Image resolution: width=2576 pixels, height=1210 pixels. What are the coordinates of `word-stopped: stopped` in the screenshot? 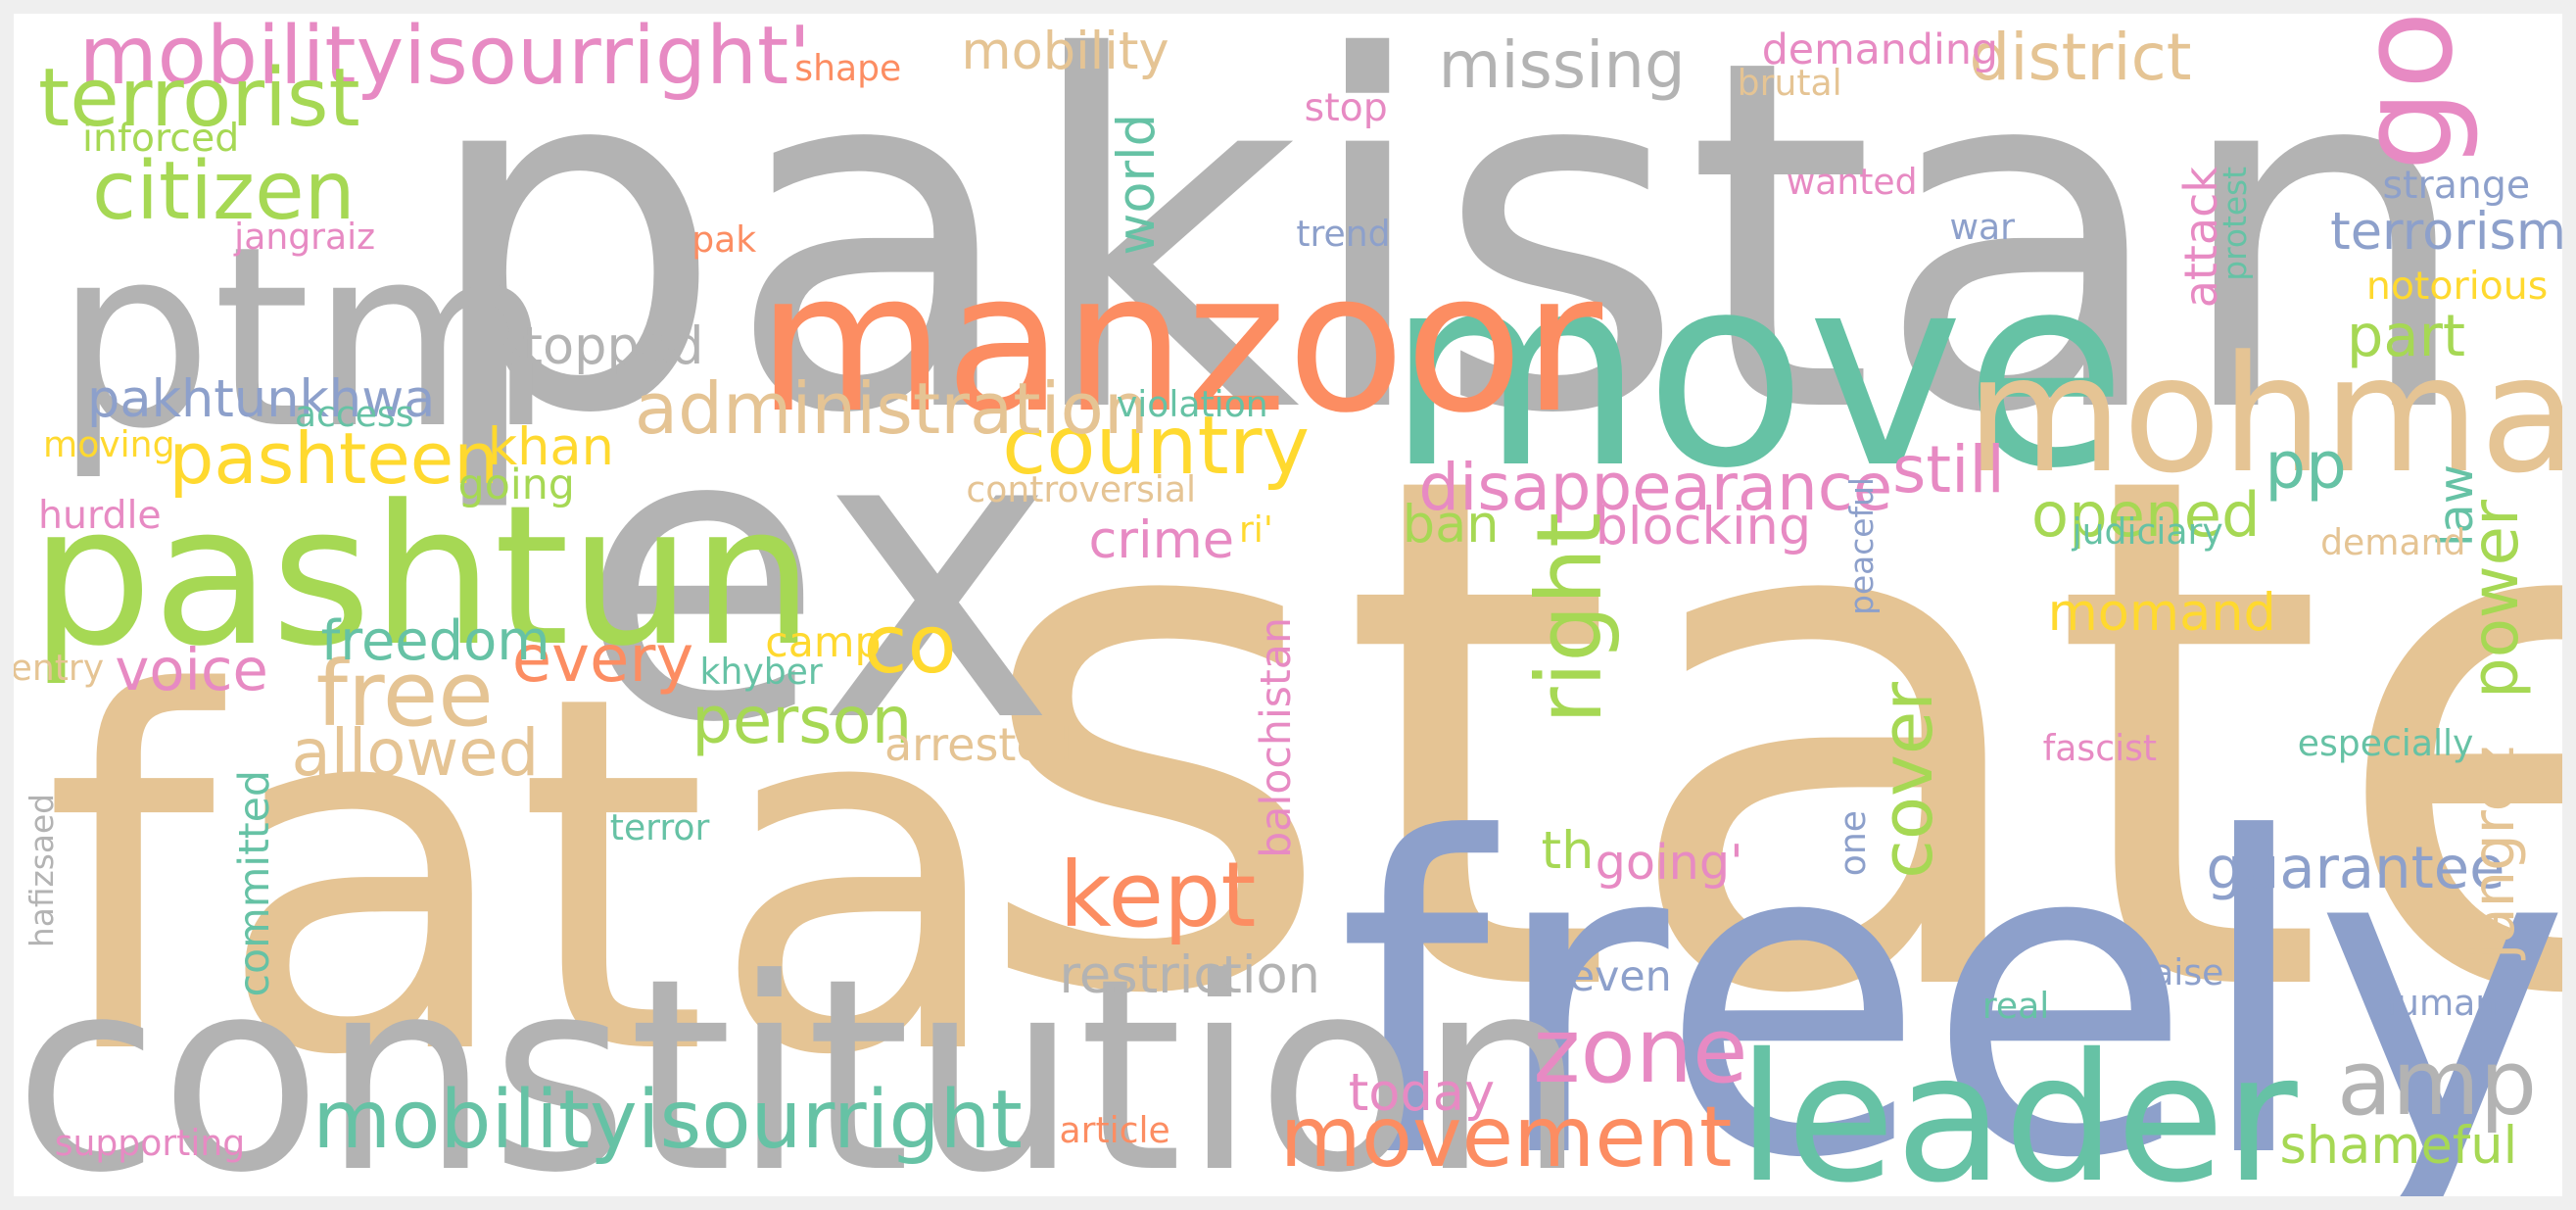 It's located at (600, 346).